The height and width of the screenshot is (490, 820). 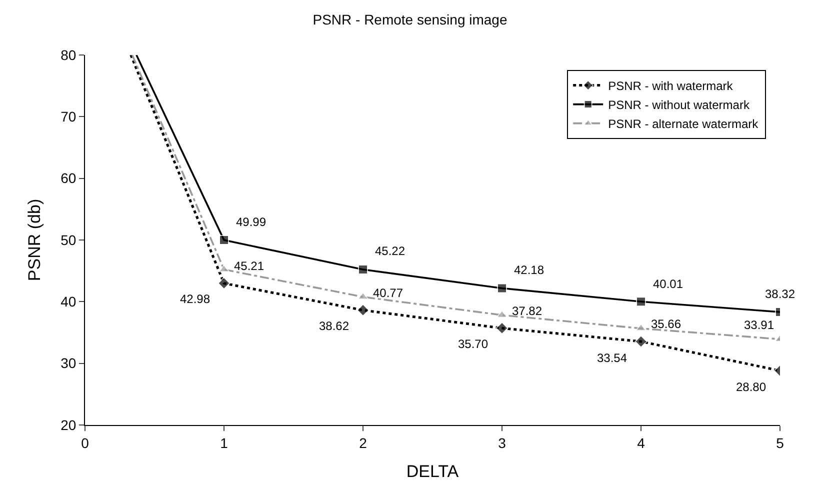 I want to click on legend-label: PSNR - with watermark, so click(x=671, y=85).